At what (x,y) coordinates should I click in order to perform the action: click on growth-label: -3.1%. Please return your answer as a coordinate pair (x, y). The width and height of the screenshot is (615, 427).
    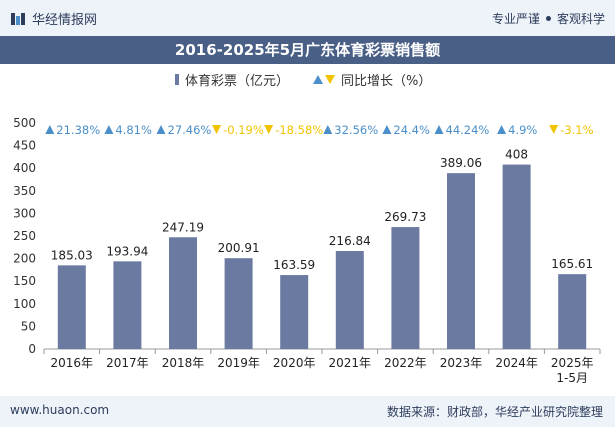
    Looking at the image, I should click on (576, 130).